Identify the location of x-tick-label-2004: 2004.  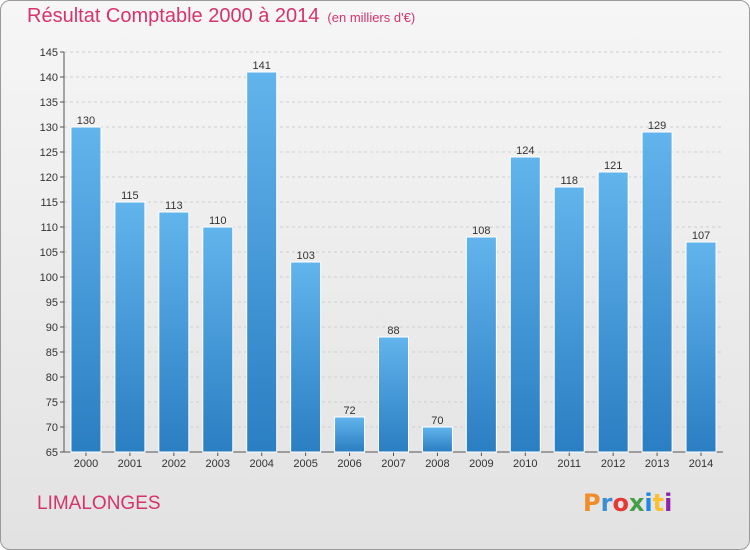
(261, 464).